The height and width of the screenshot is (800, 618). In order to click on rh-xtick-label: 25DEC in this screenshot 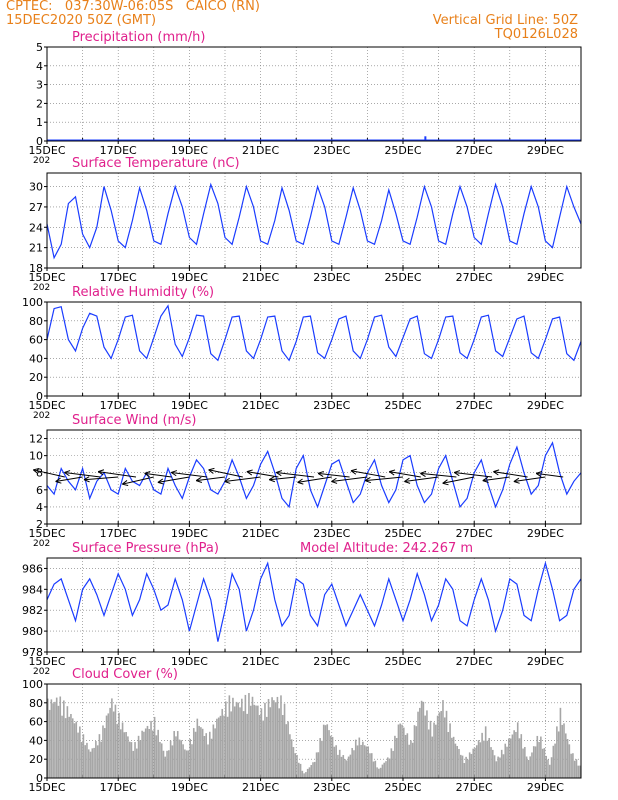, I will do `click(402, 405)`.